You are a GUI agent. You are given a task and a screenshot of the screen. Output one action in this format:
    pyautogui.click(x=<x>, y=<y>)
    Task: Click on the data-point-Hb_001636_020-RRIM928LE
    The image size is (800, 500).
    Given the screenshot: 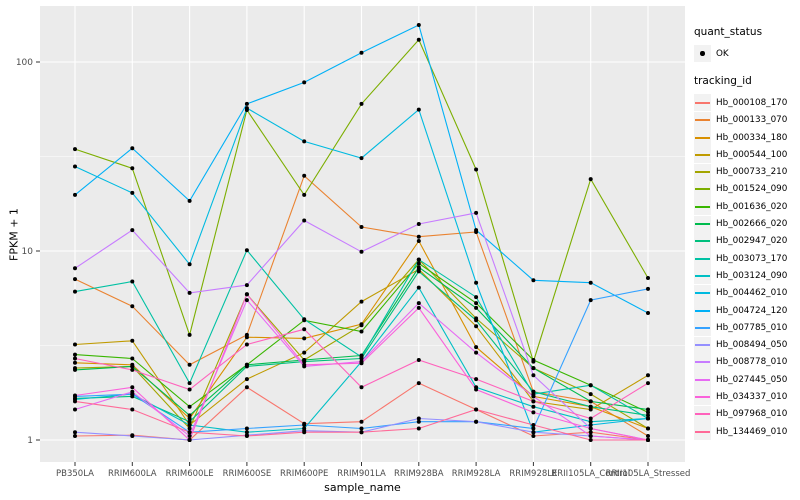 What is the action you would take?
    pyautogui.click(x=533, y=360)
    